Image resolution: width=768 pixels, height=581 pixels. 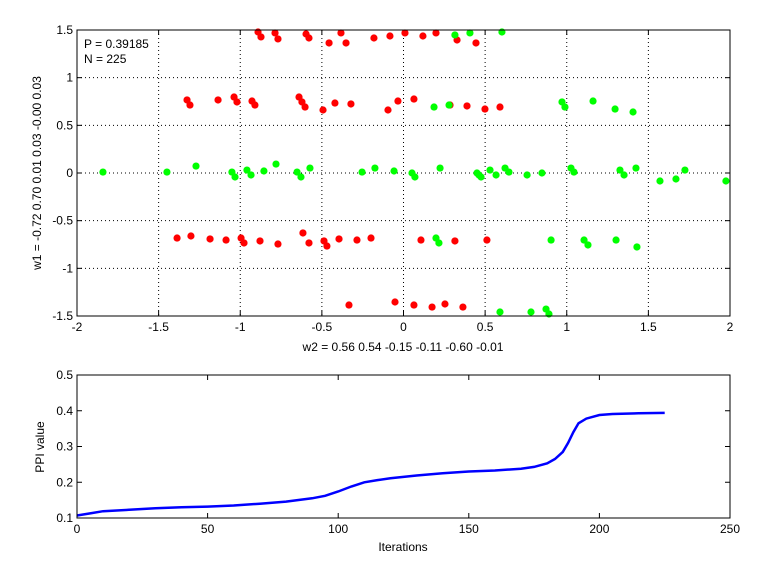 I want to click on x-tick-label: -2, so click(x=77, y=327).